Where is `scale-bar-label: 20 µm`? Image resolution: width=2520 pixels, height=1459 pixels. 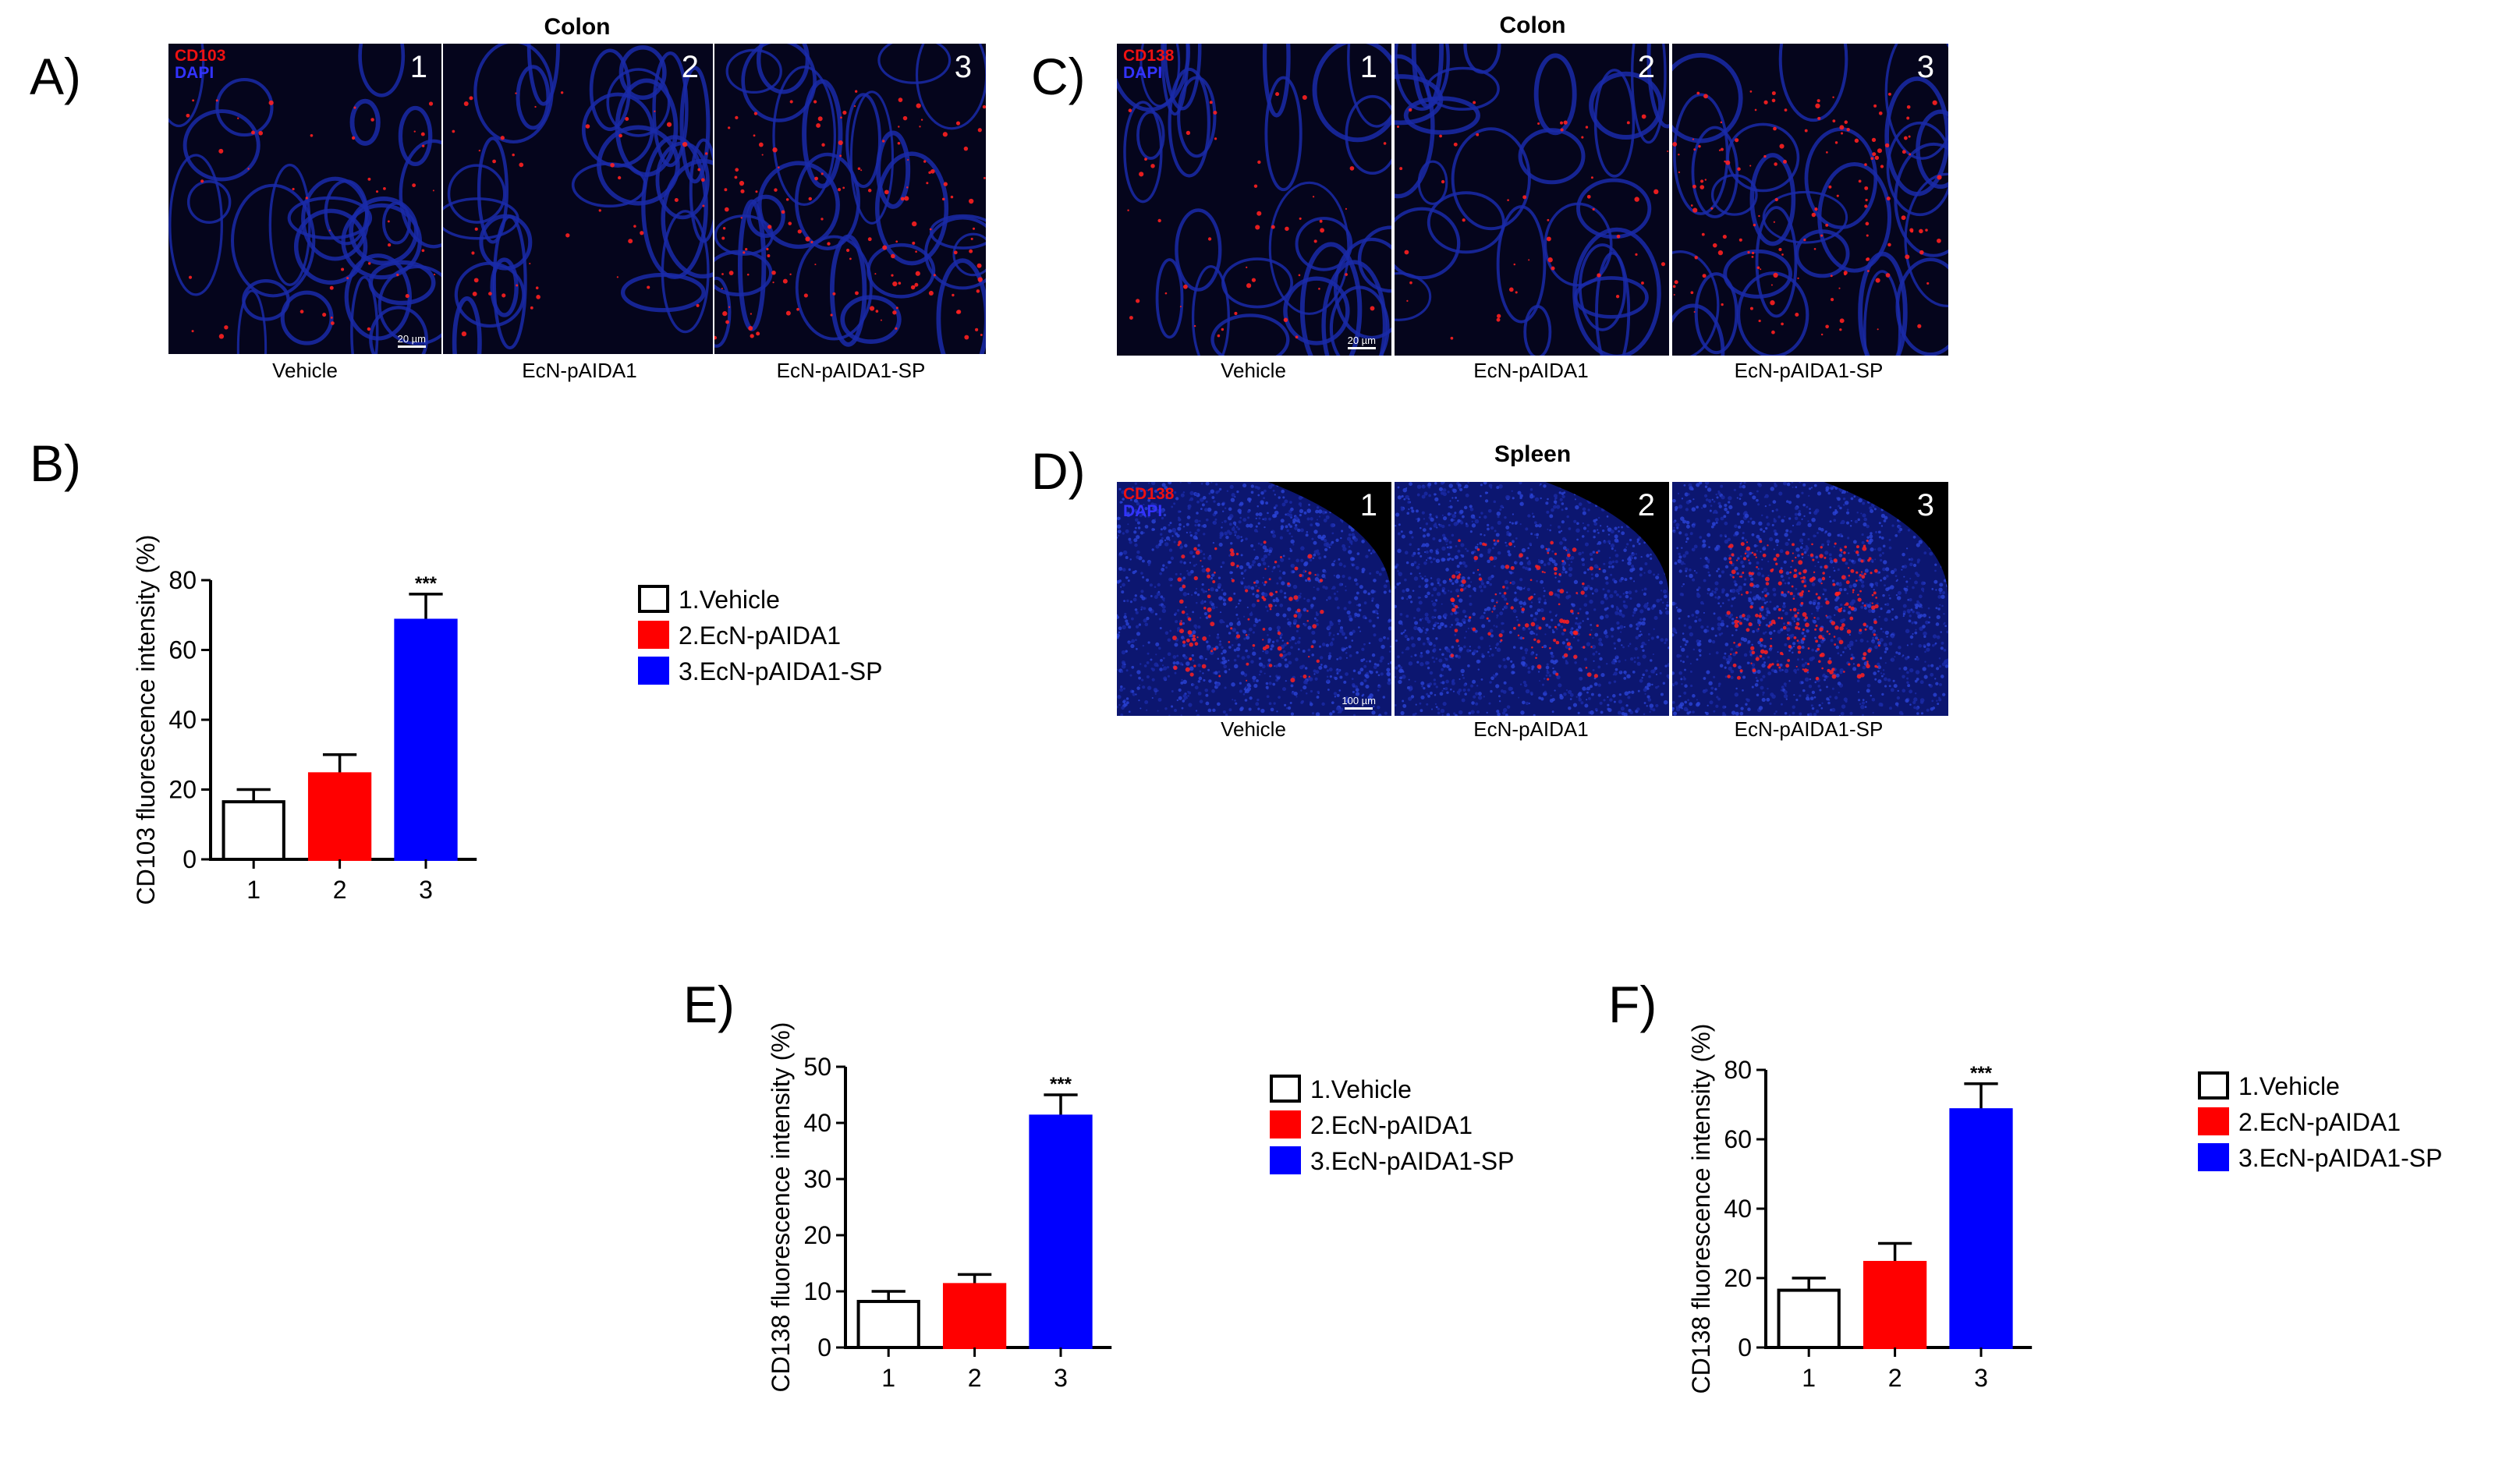 scale-bar-label: 20 µm is located at coordinates (1361, 340).